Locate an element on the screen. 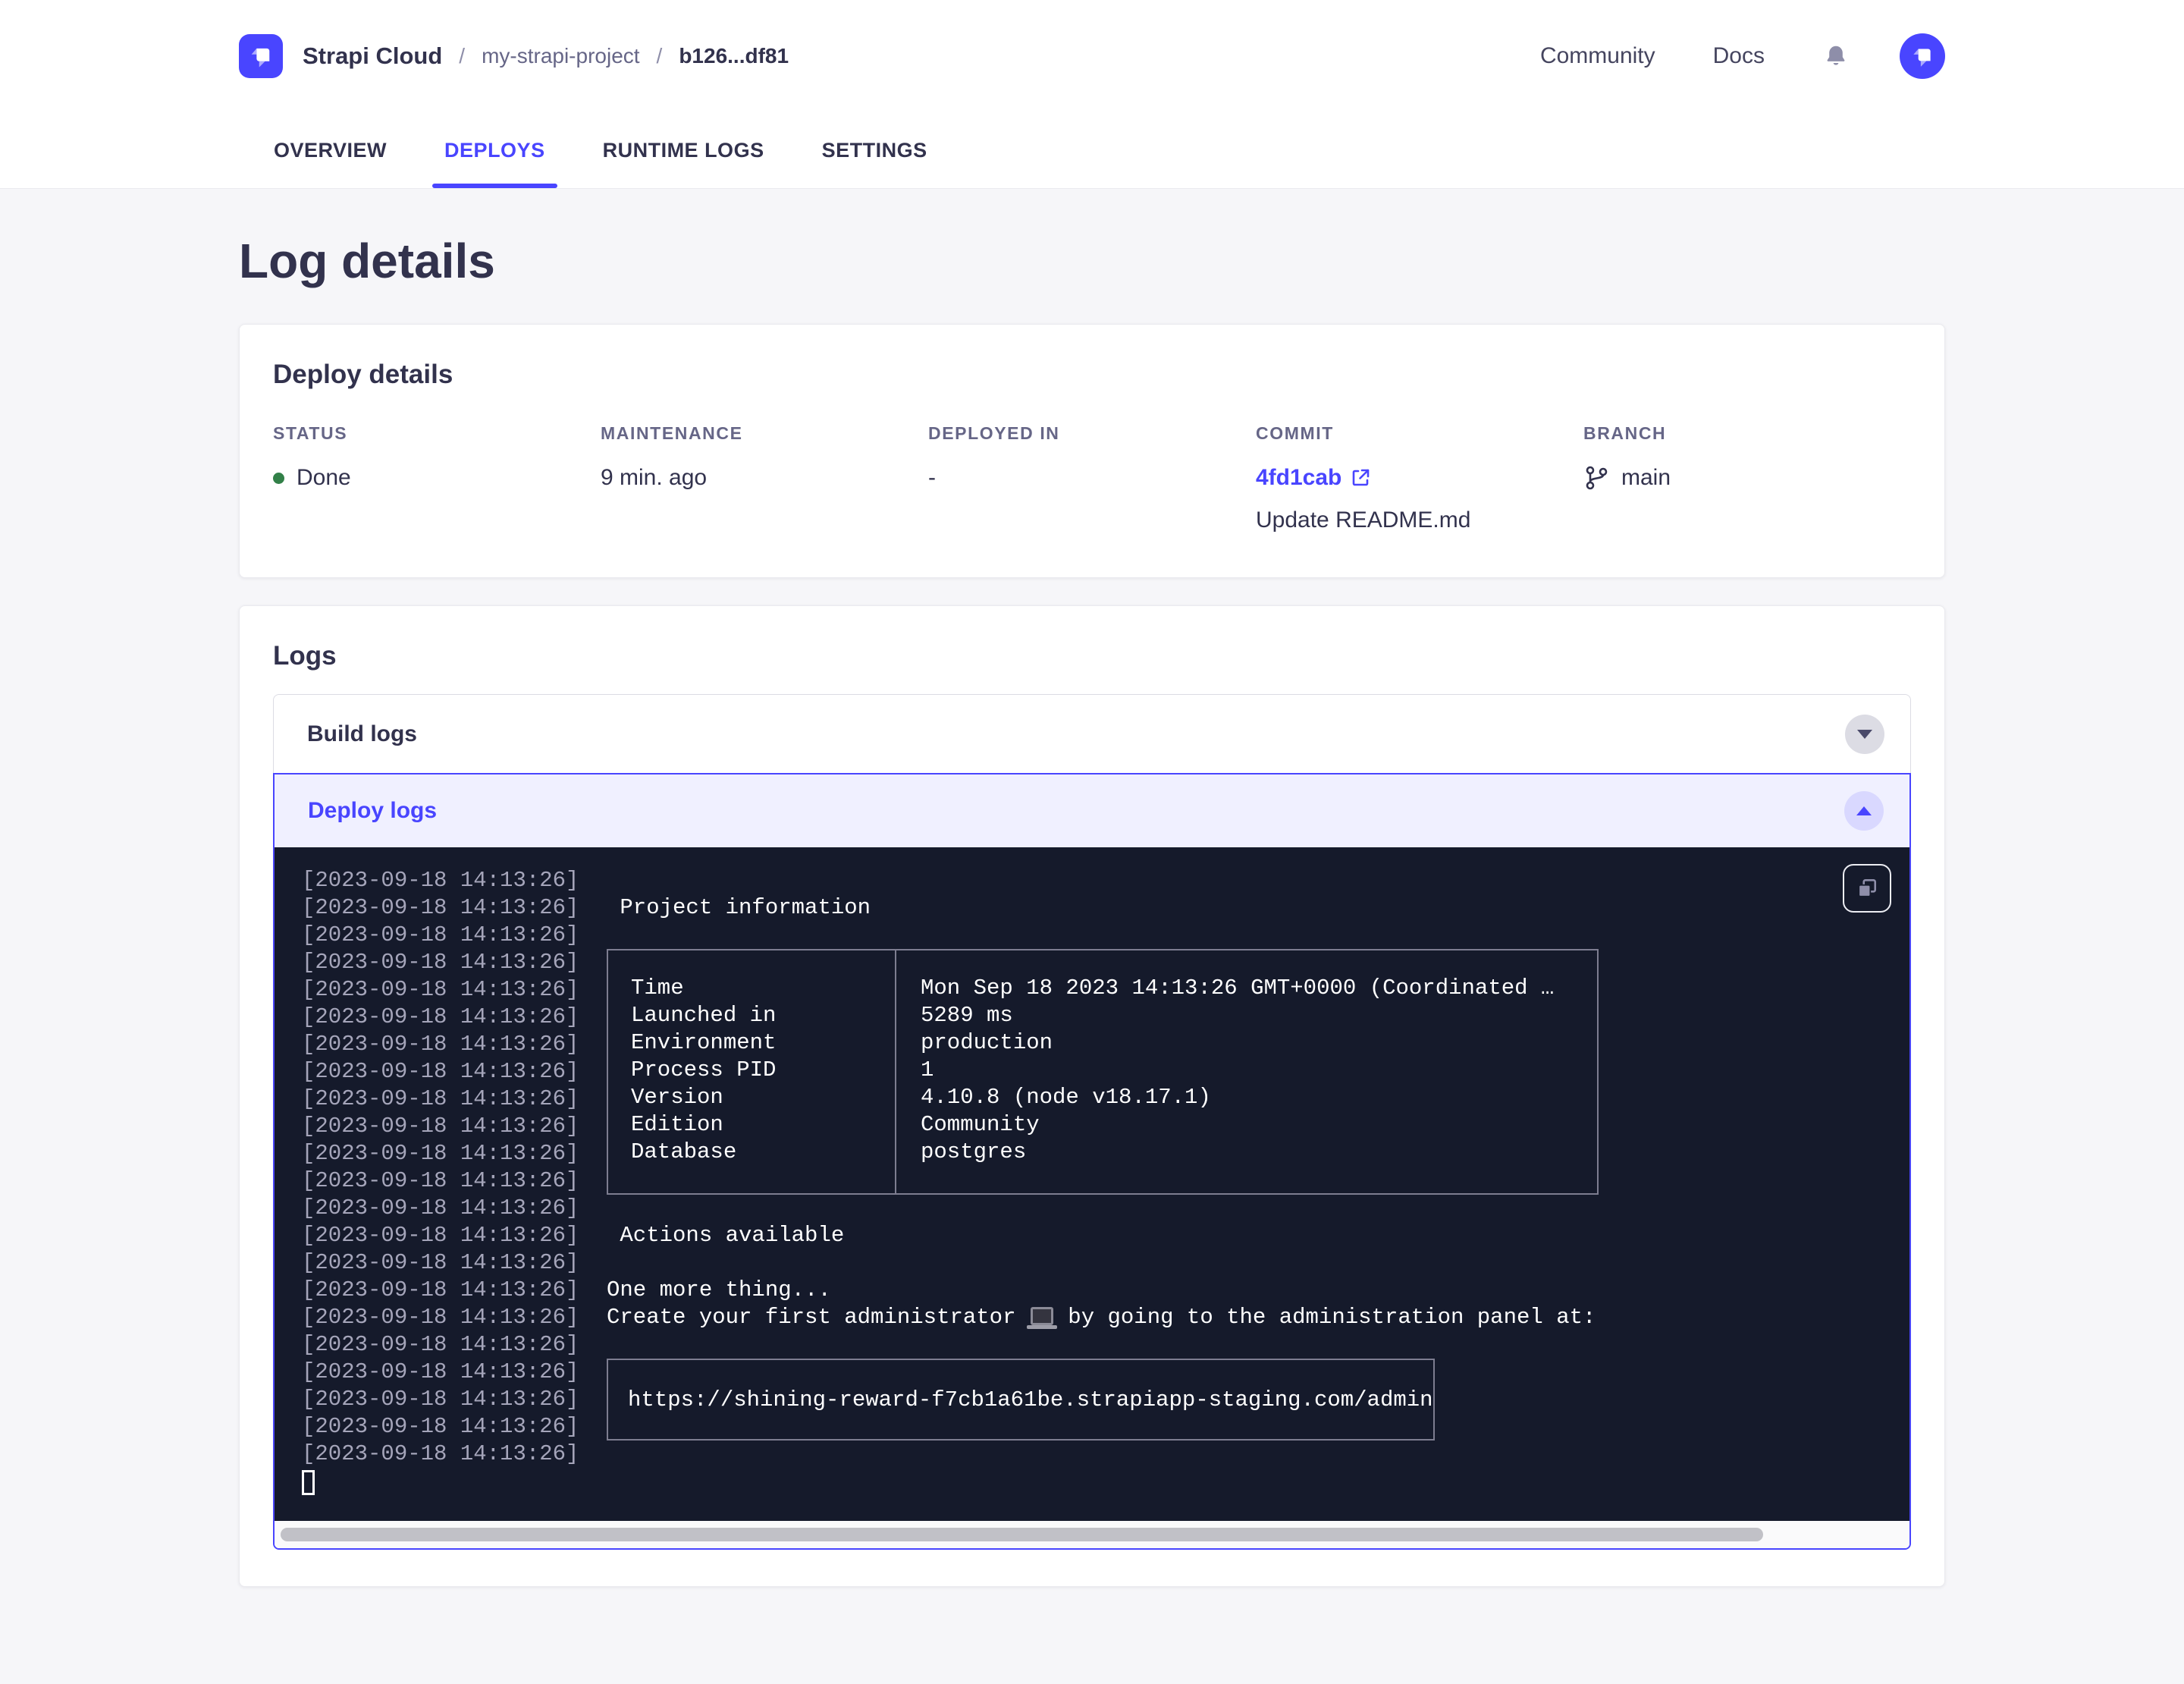 The image size is (2184, 1684). breadcrumb-project: my-strapi-project is located at coordinates (561, 56).